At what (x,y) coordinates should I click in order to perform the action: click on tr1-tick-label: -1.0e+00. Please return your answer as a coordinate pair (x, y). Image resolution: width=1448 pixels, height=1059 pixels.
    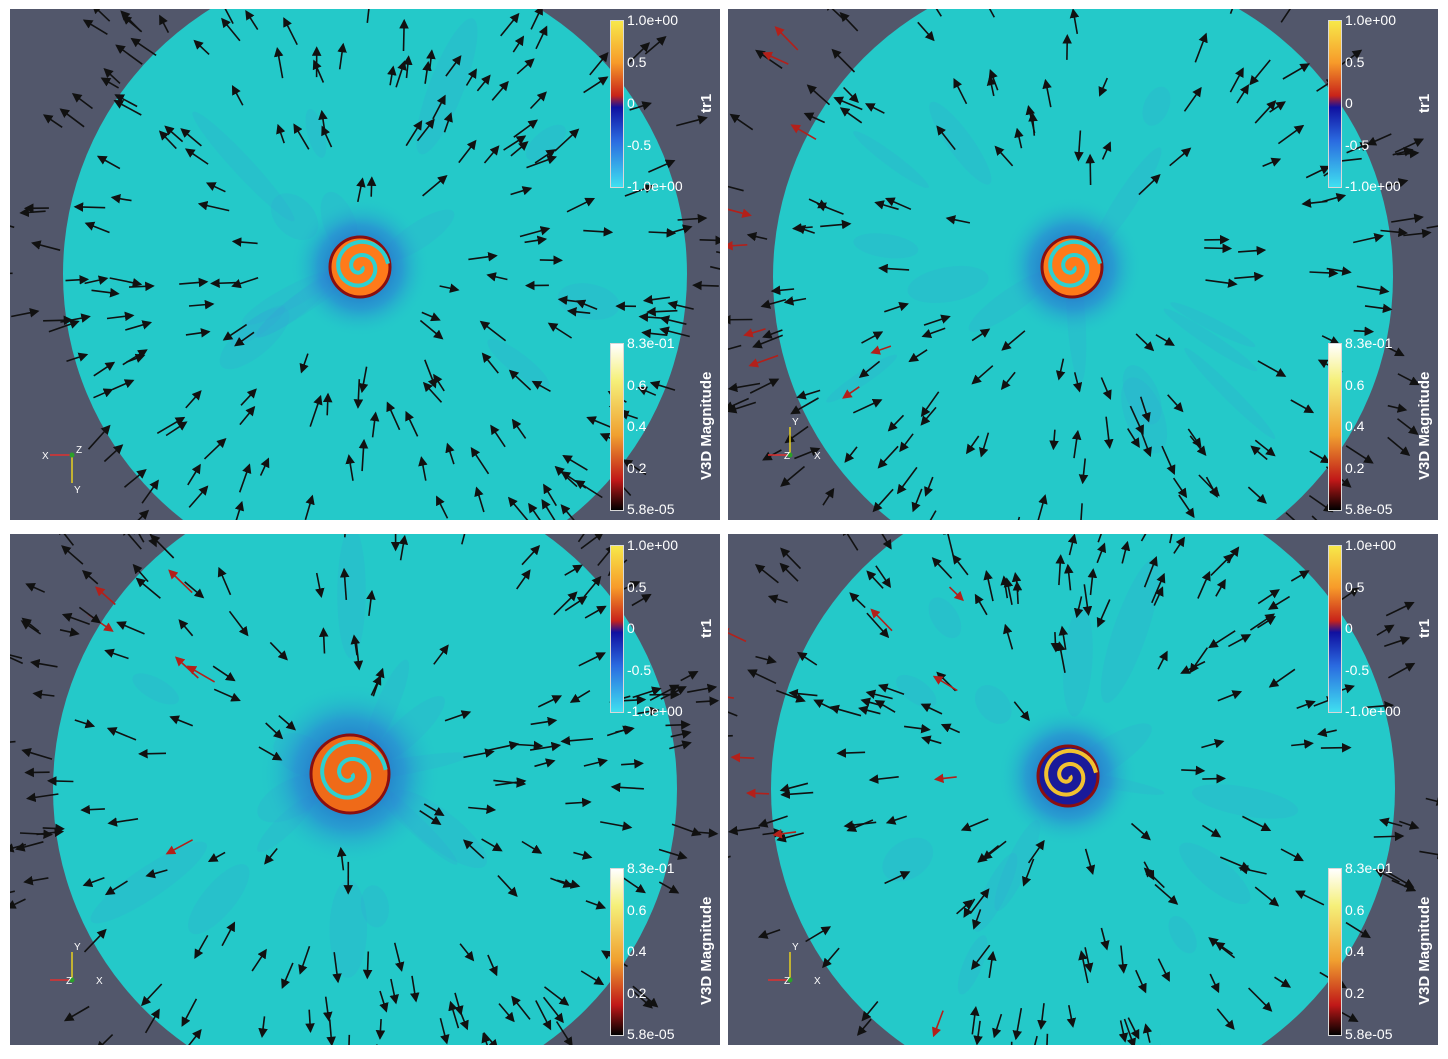
    Looking at the image, I should click on (1373, 186).